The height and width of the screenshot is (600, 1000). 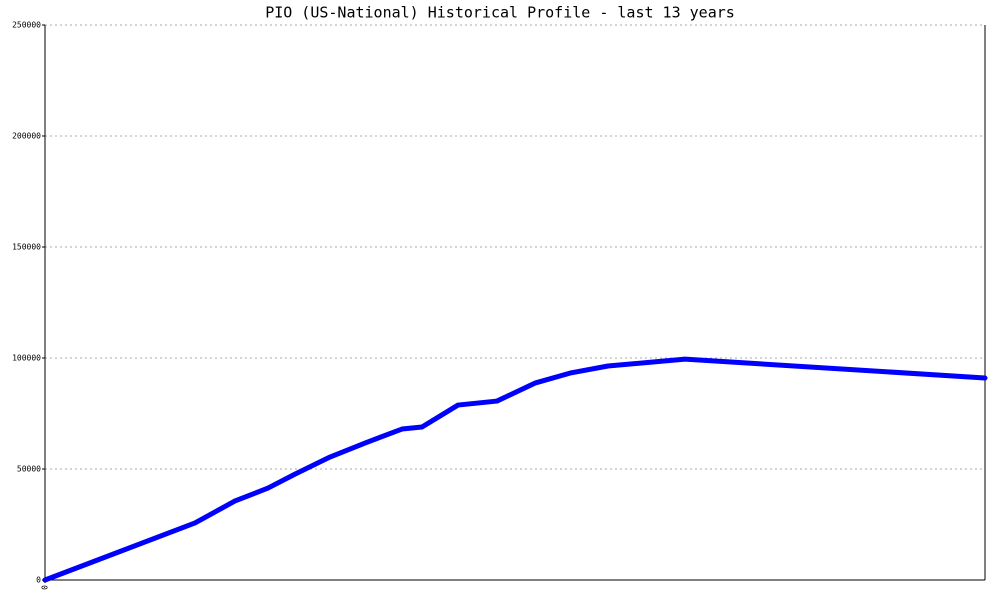 What do you see at coordinates (38, 580) in the screenshot?
I see `y-tick-label: 0` at bounding box center [38, 580].